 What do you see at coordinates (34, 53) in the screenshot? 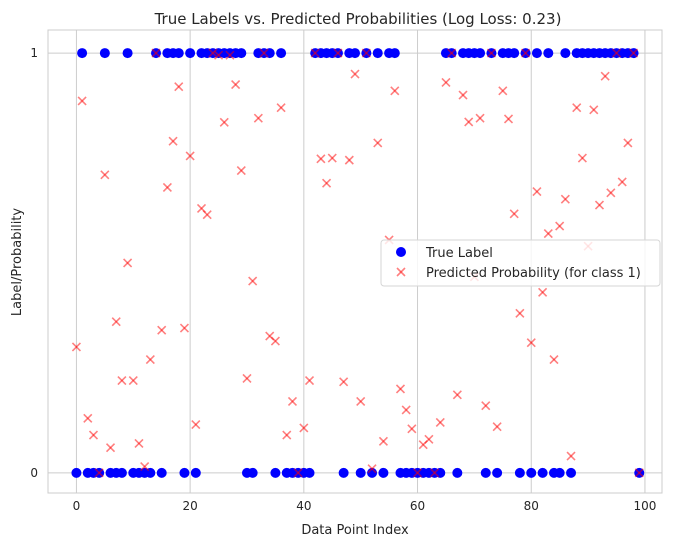
I see `y-tick-label: 1` at bounding box center [34, 53].